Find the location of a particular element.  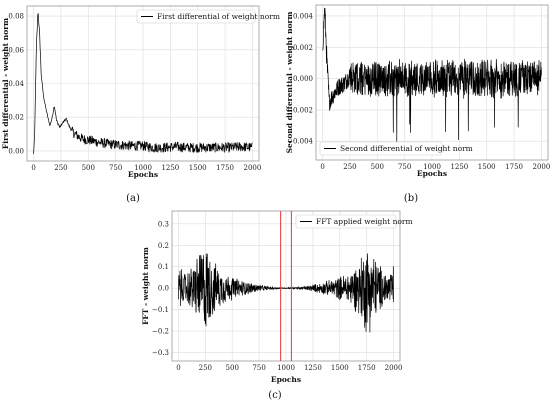

caption-a: (a) is located at coordinates (133, 198).